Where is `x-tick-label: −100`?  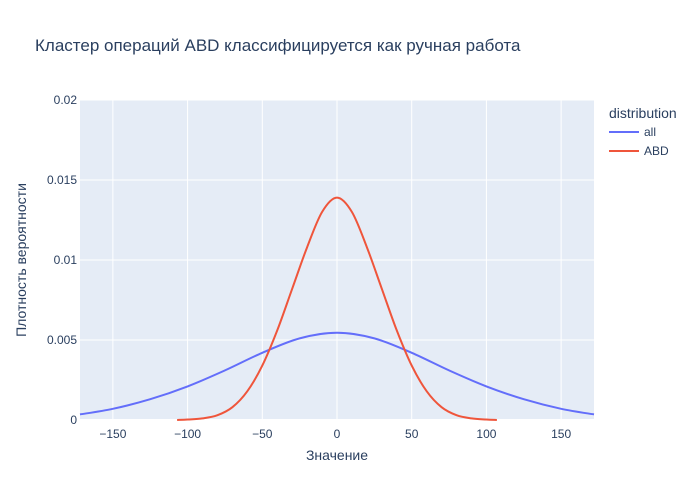
x-tick-label: −100 is located at coordinates (187, 434).